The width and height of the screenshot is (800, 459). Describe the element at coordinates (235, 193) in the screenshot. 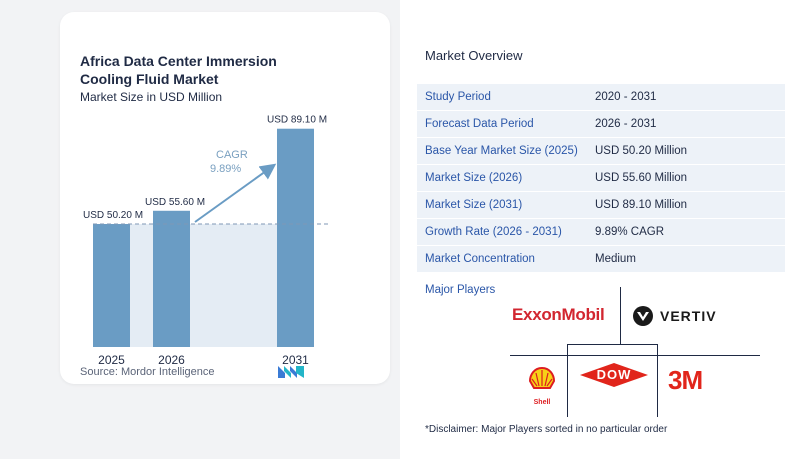

I see `cagr-arrow` at that location.